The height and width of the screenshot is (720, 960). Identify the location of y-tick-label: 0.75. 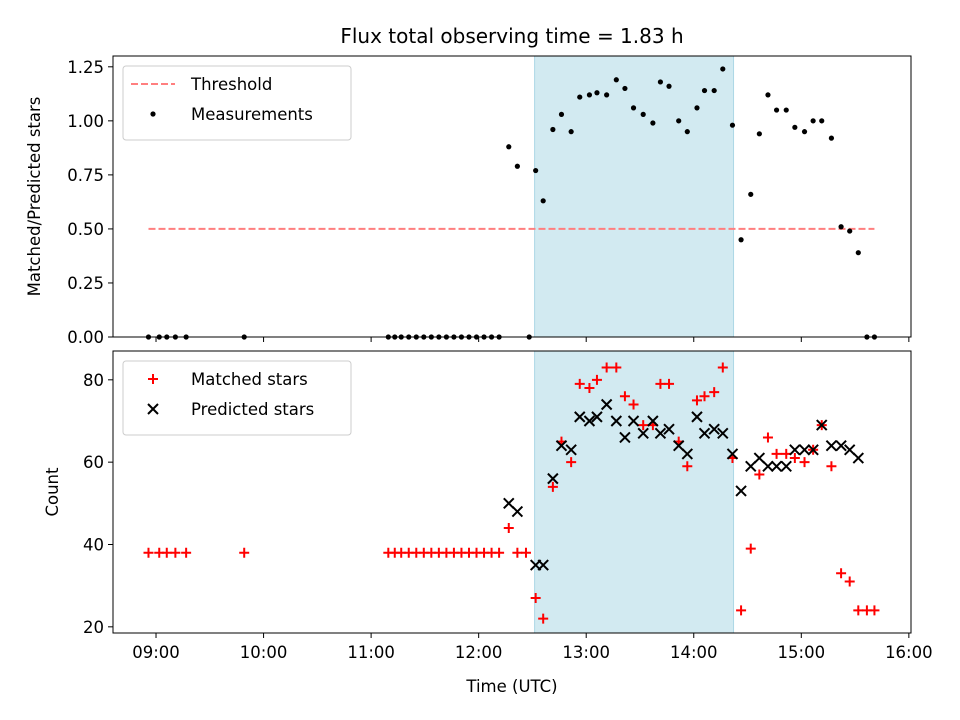
(85, 175).